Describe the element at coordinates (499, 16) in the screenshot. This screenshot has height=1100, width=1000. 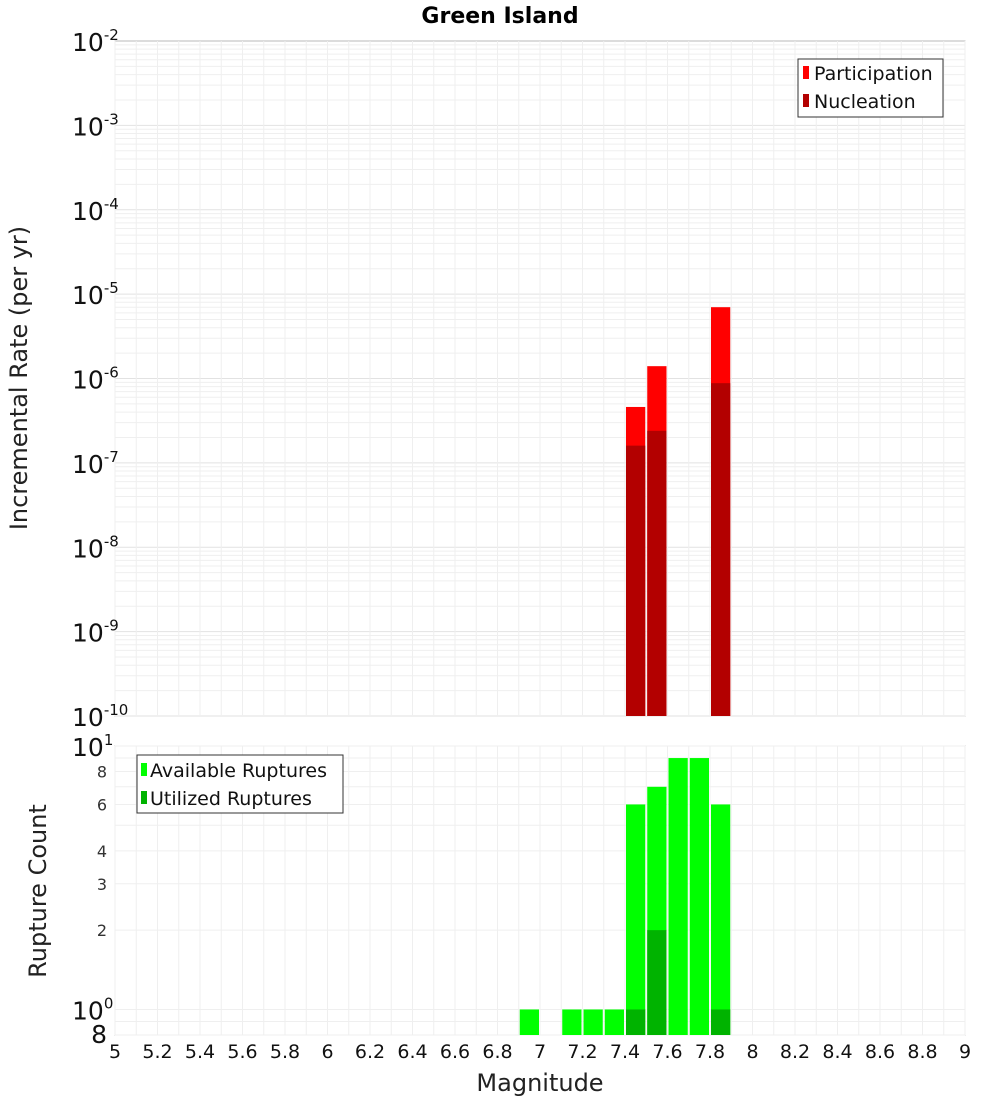
I see `chart-title: Green Island` at that location.